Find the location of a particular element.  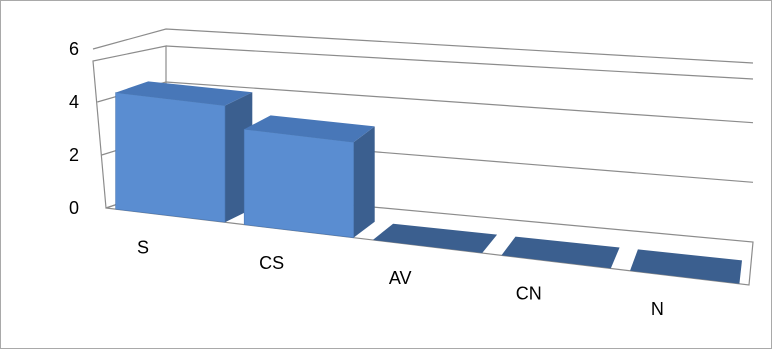

y-tick-label: 0 is located at coordinates (74, 208).